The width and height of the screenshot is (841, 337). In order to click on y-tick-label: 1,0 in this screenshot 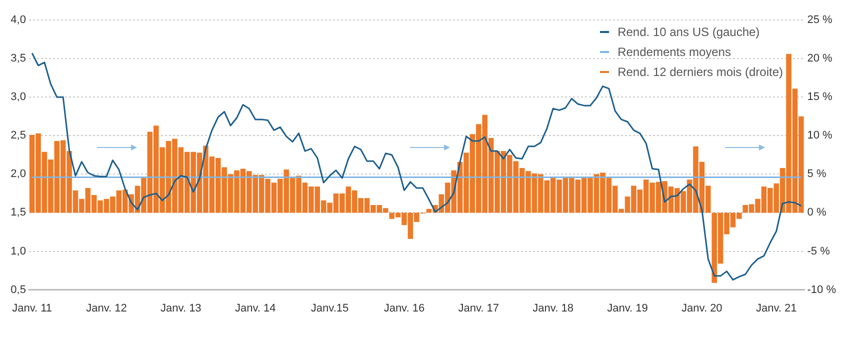, I will do `click(18, 251)`.